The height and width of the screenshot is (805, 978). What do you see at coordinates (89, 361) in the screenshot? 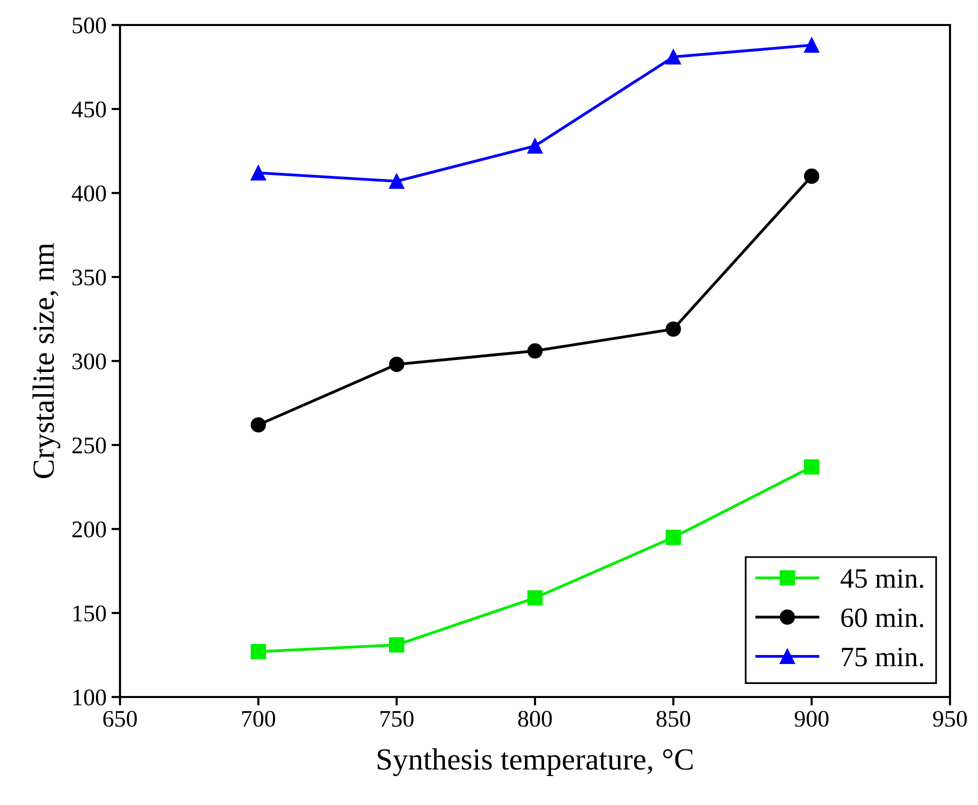
I see `y-tick-label: 300` at bounding box center [89, 361].